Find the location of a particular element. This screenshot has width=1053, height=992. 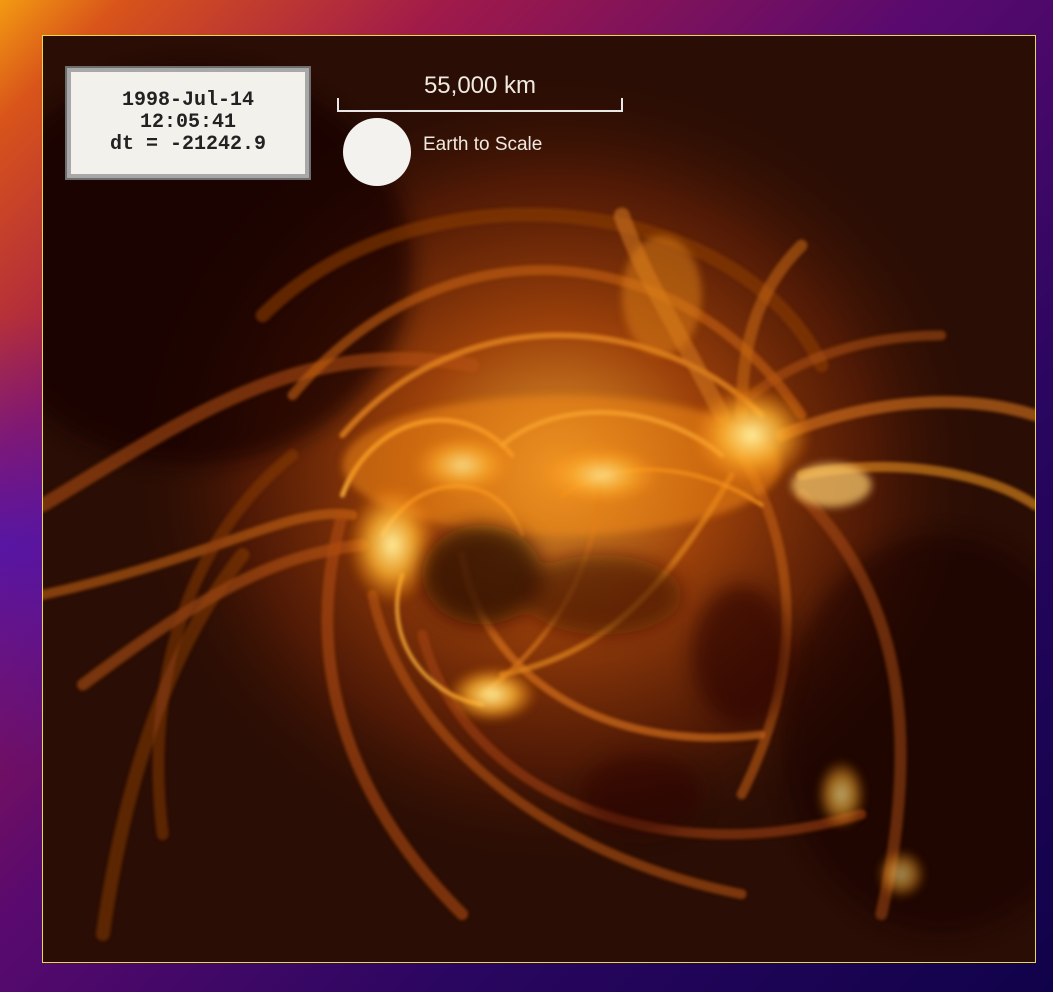

timestamp-dt: dt = -21242.9 is located at coordinates (188, 144).